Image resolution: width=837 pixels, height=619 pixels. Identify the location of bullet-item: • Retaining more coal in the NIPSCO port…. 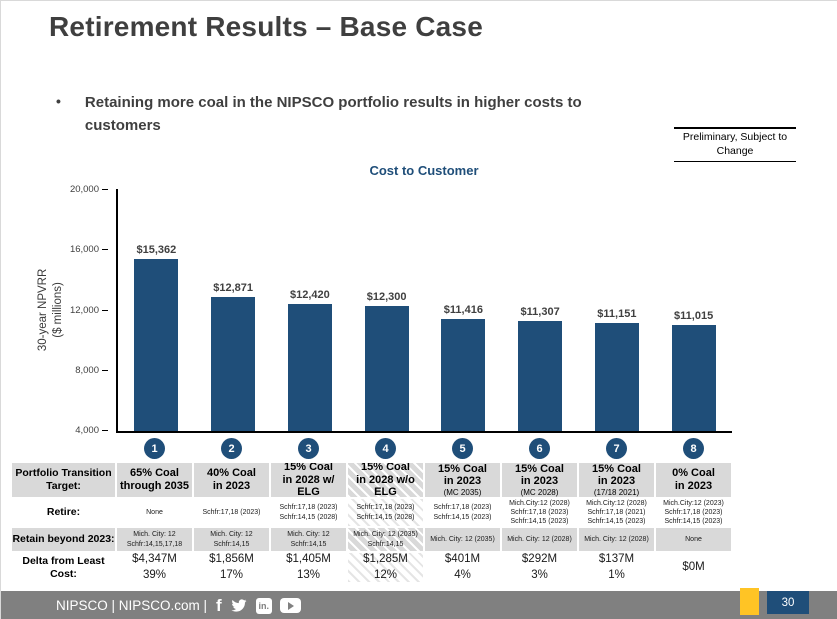
(376, 114).